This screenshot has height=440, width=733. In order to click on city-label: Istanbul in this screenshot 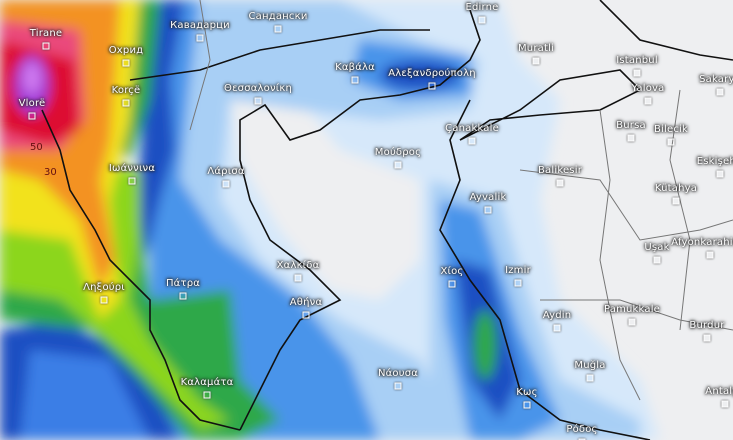, I will do `click(637, 60)`.